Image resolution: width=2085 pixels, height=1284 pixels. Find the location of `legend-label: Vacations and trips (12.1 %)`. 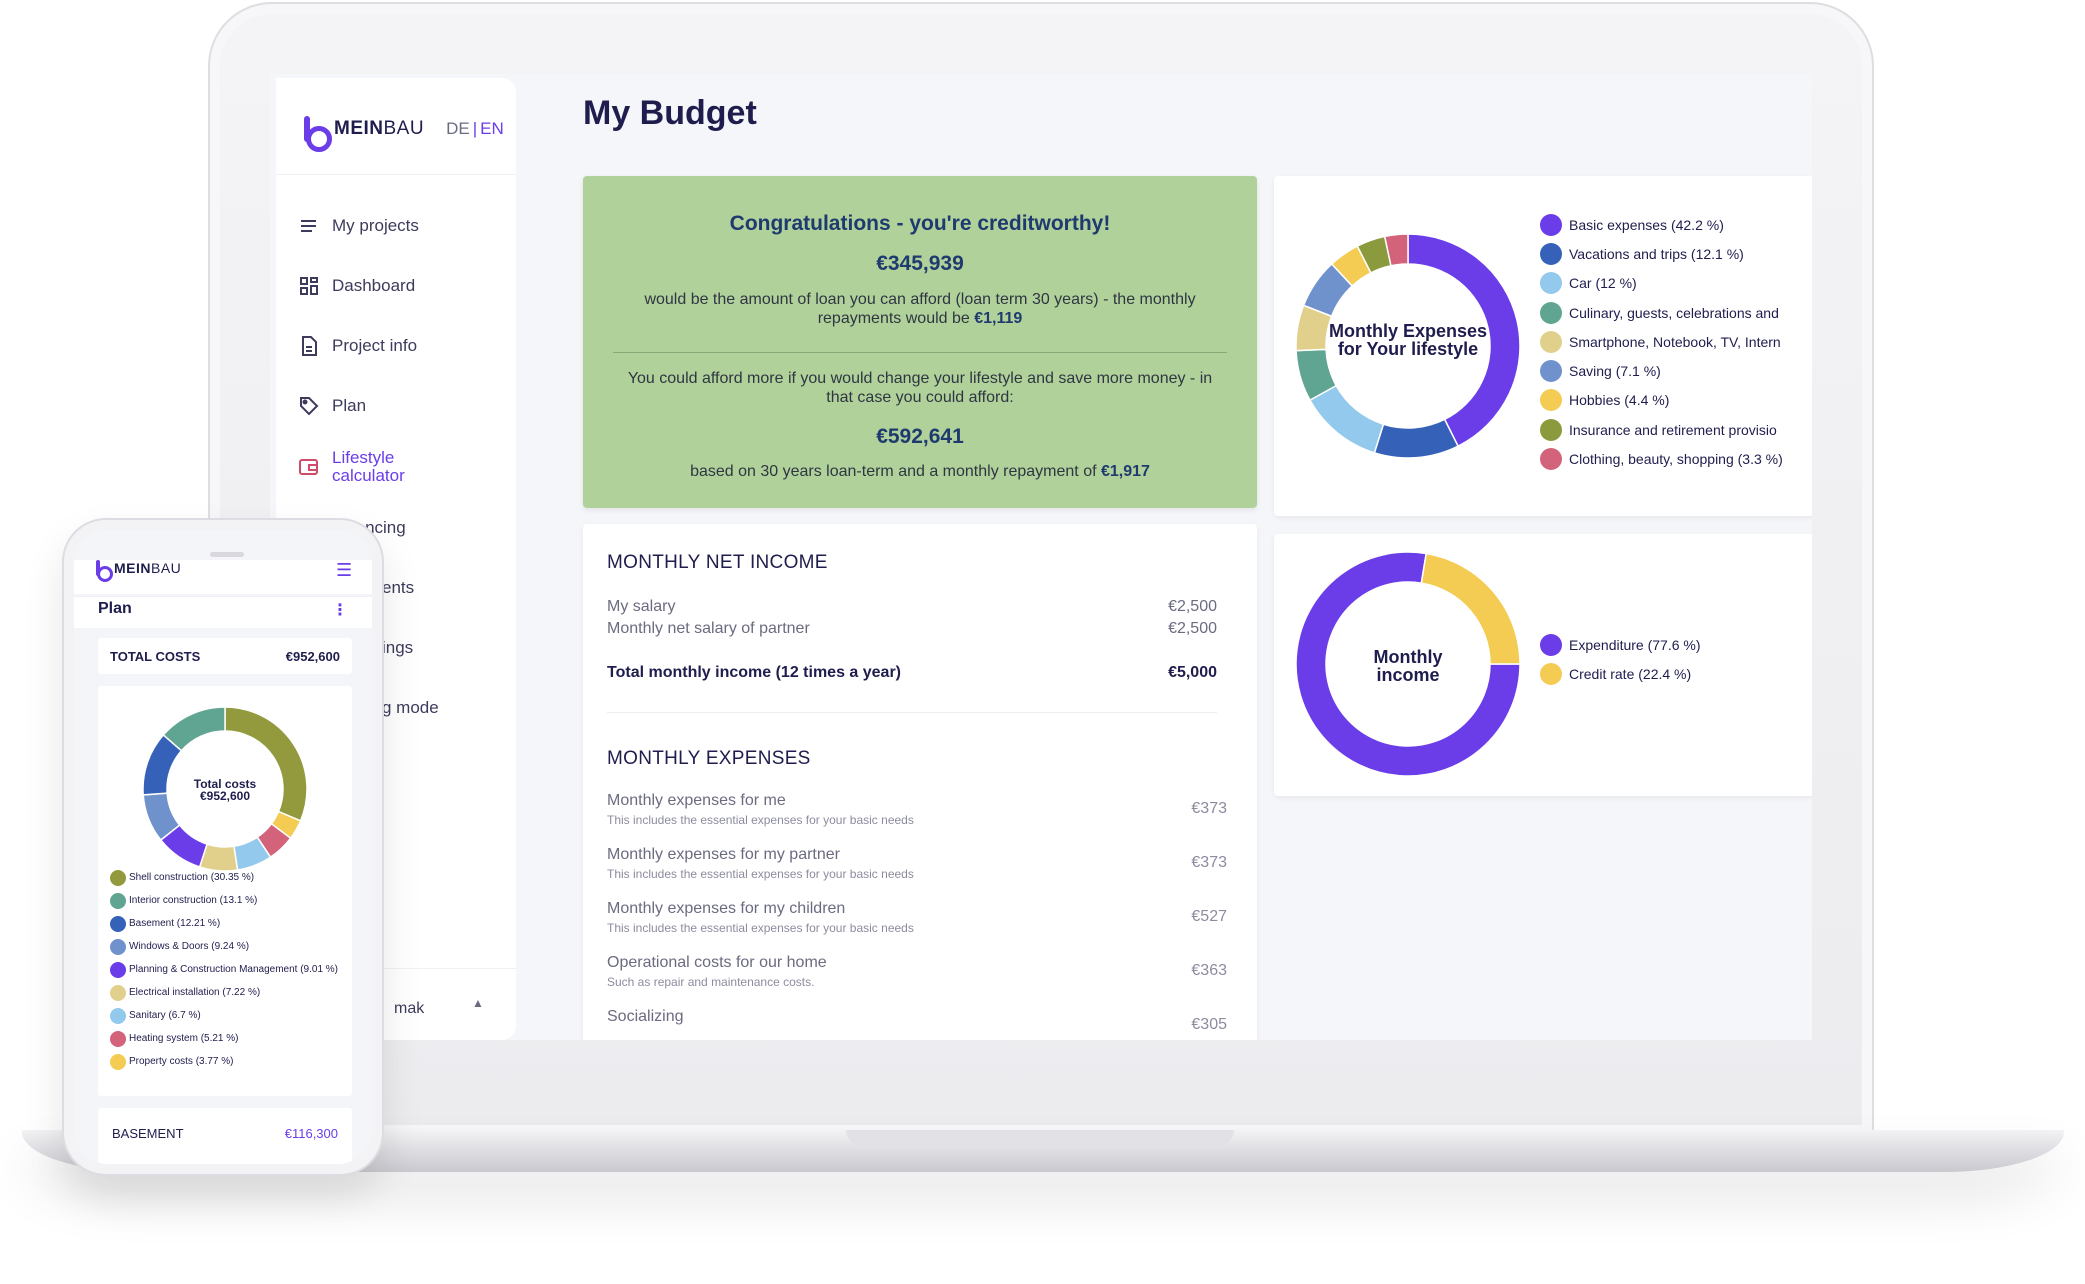

legend-label: Vacations and trips (12.1 %) is located at coordinates (1656, 253).